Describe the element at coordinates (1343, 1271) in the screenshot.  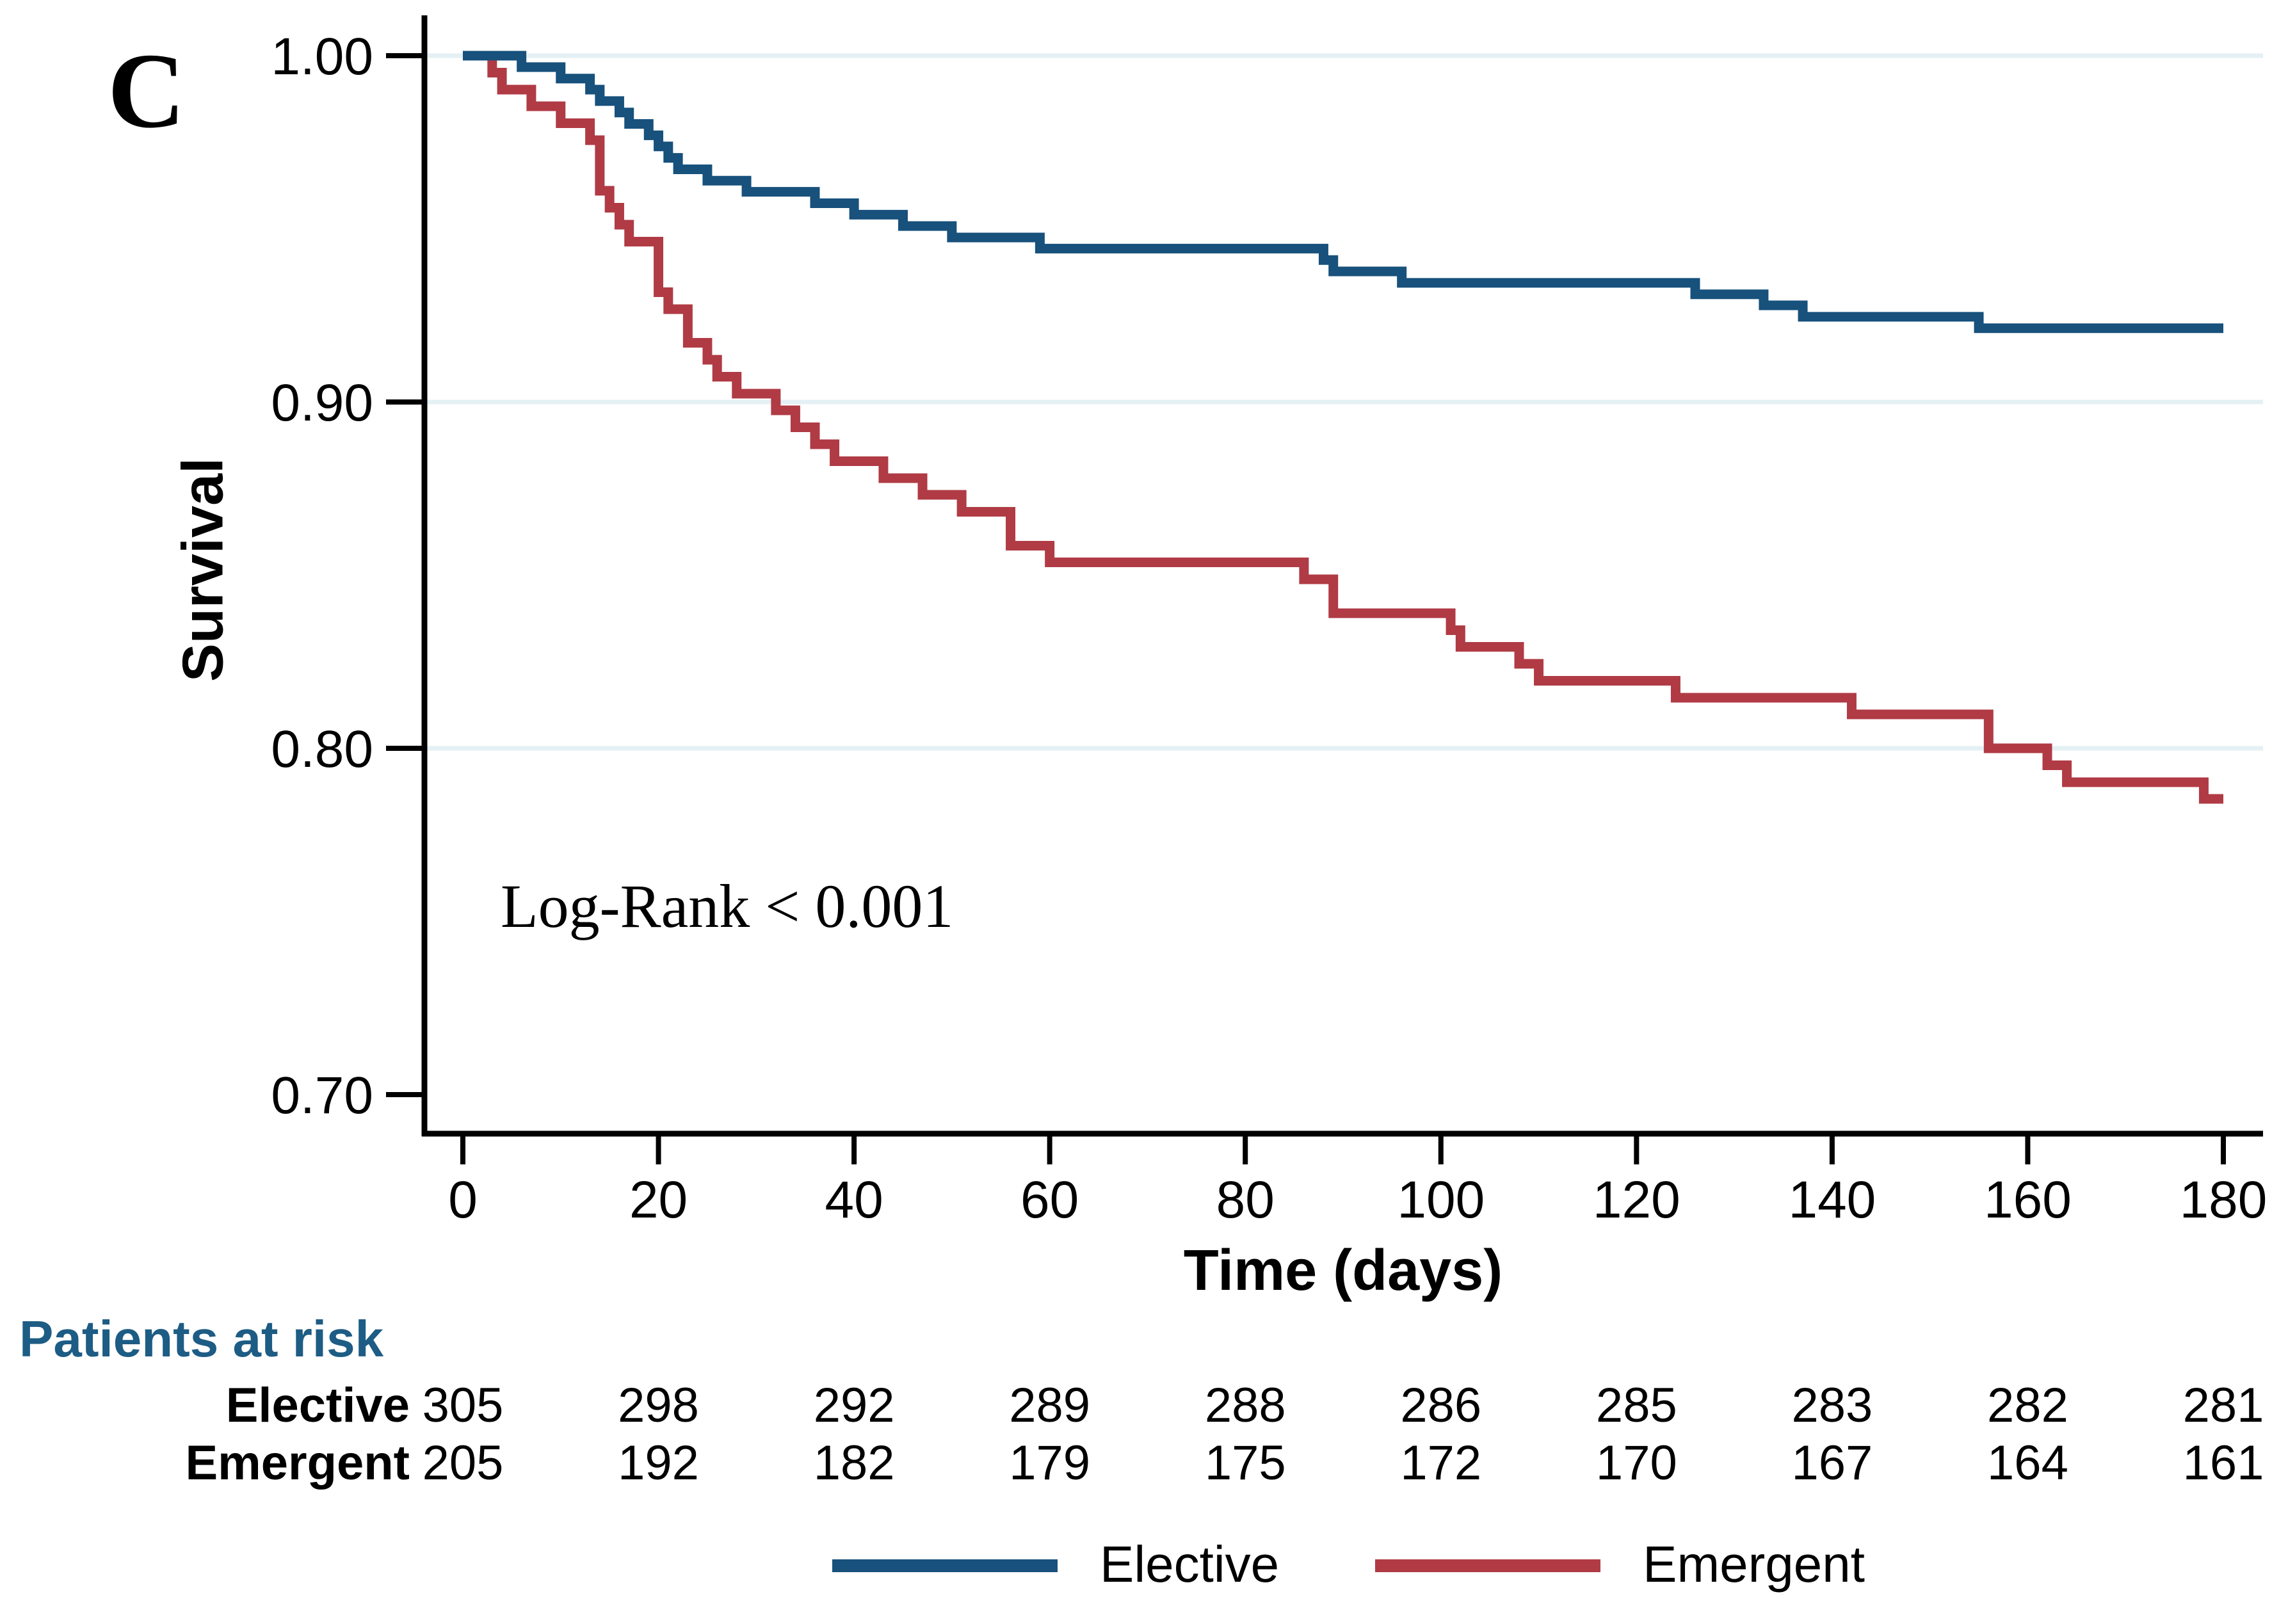
I see `x-axis-title: Time (days)` at that location.